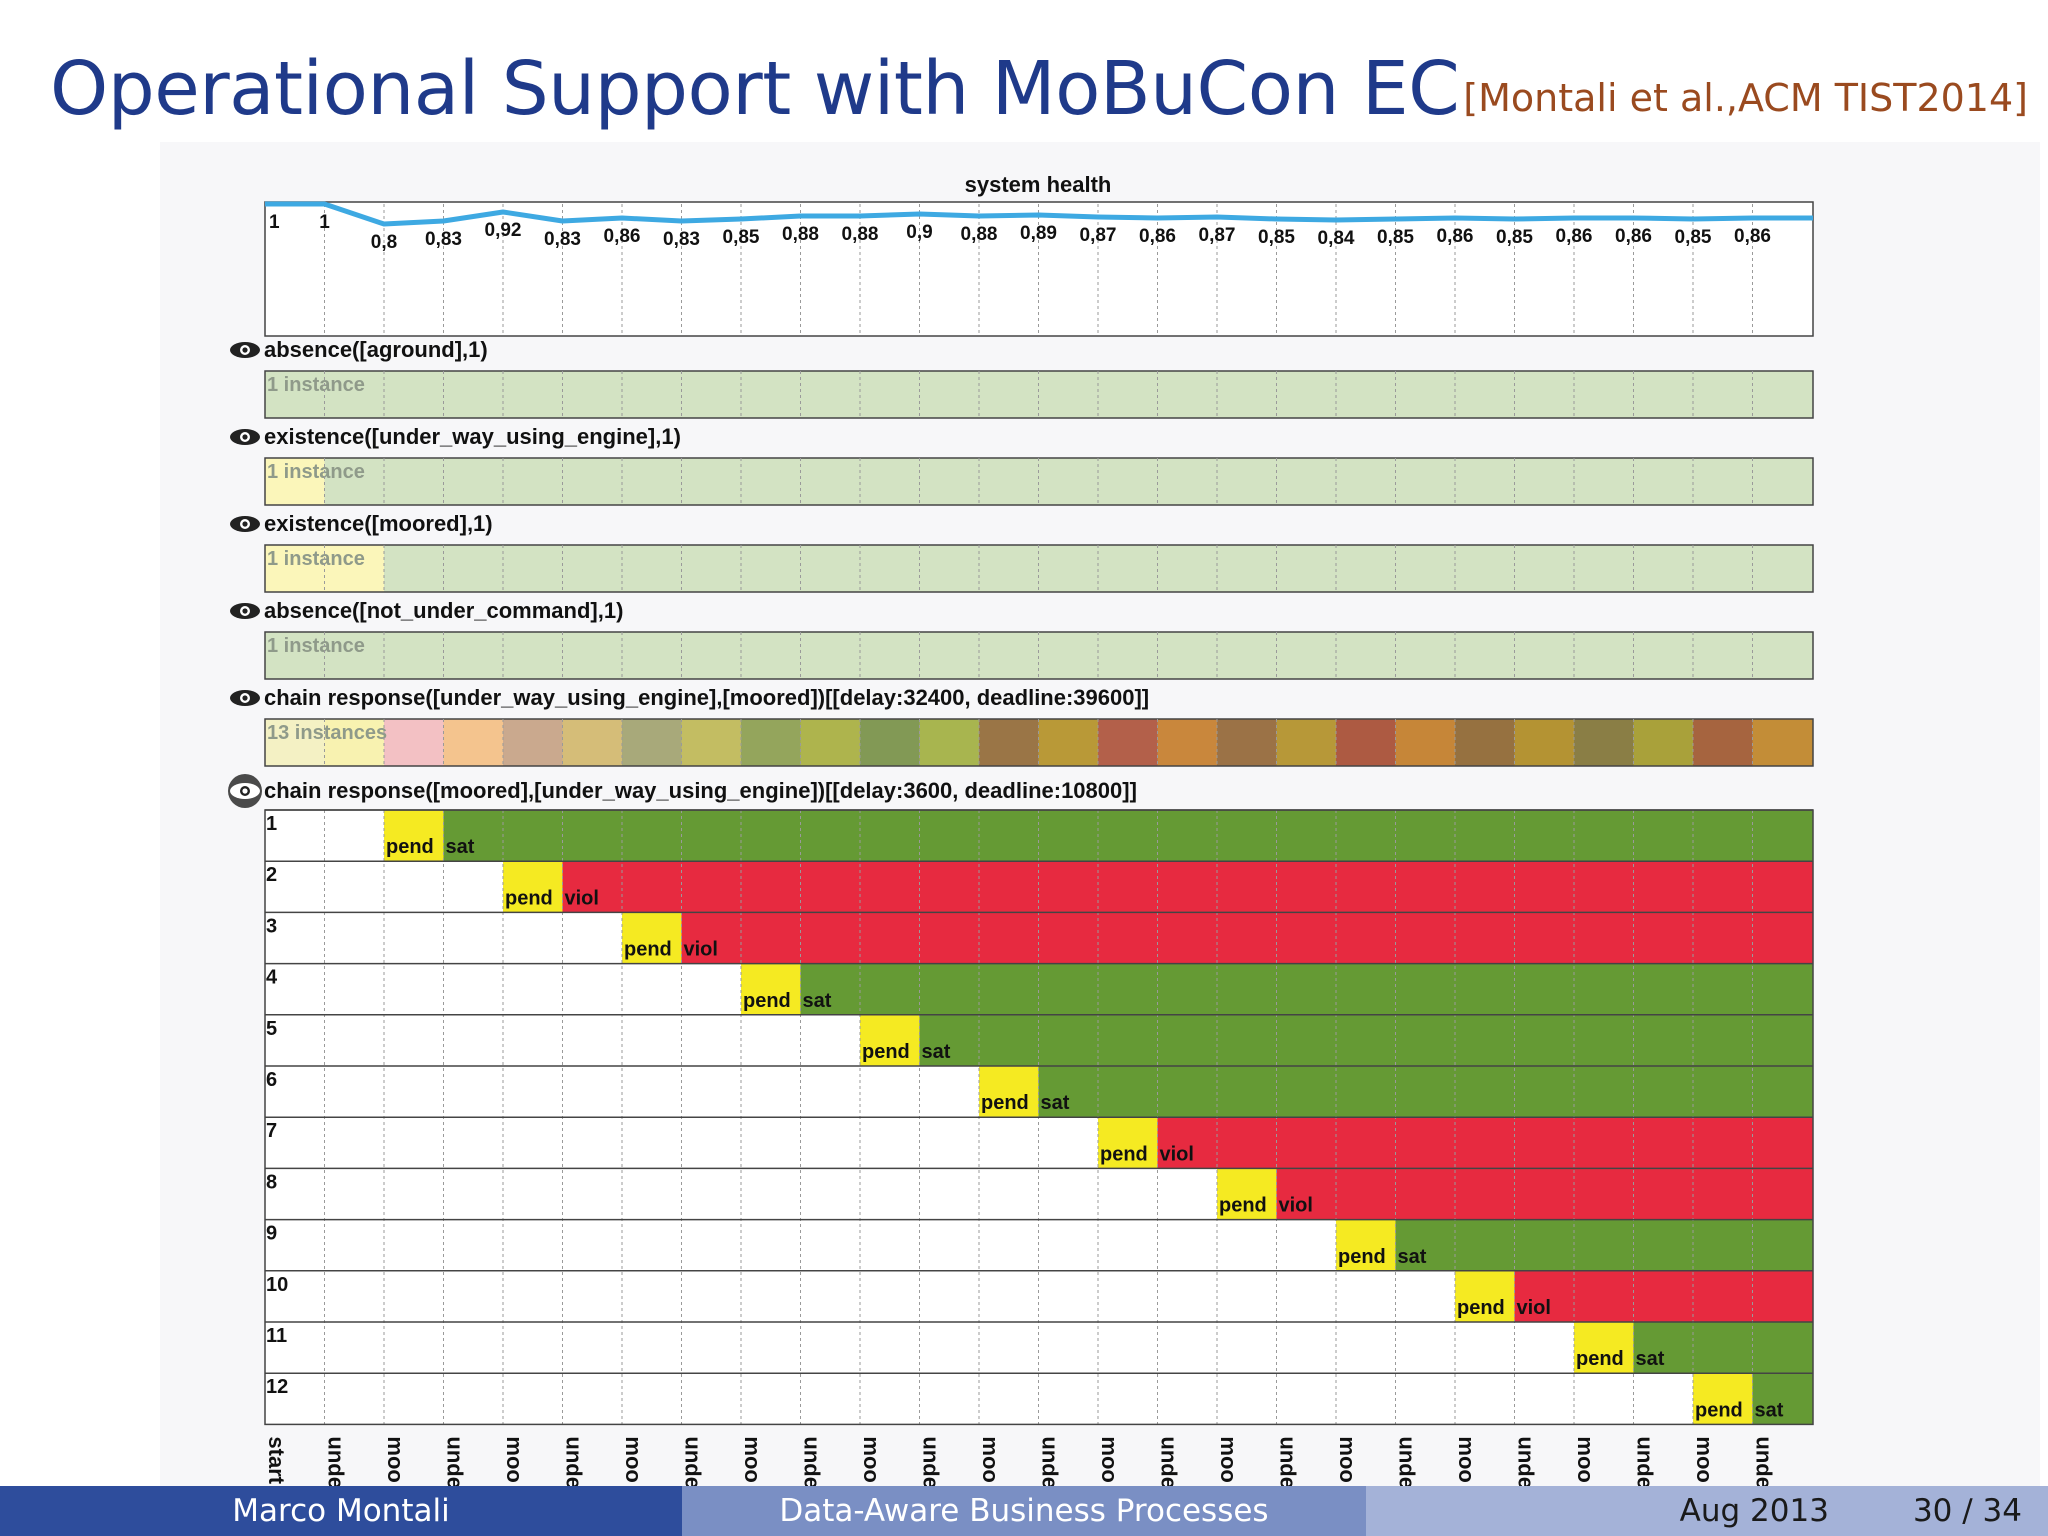  I want to click on instance-row: pend sat 6, so click(1039, 1092).